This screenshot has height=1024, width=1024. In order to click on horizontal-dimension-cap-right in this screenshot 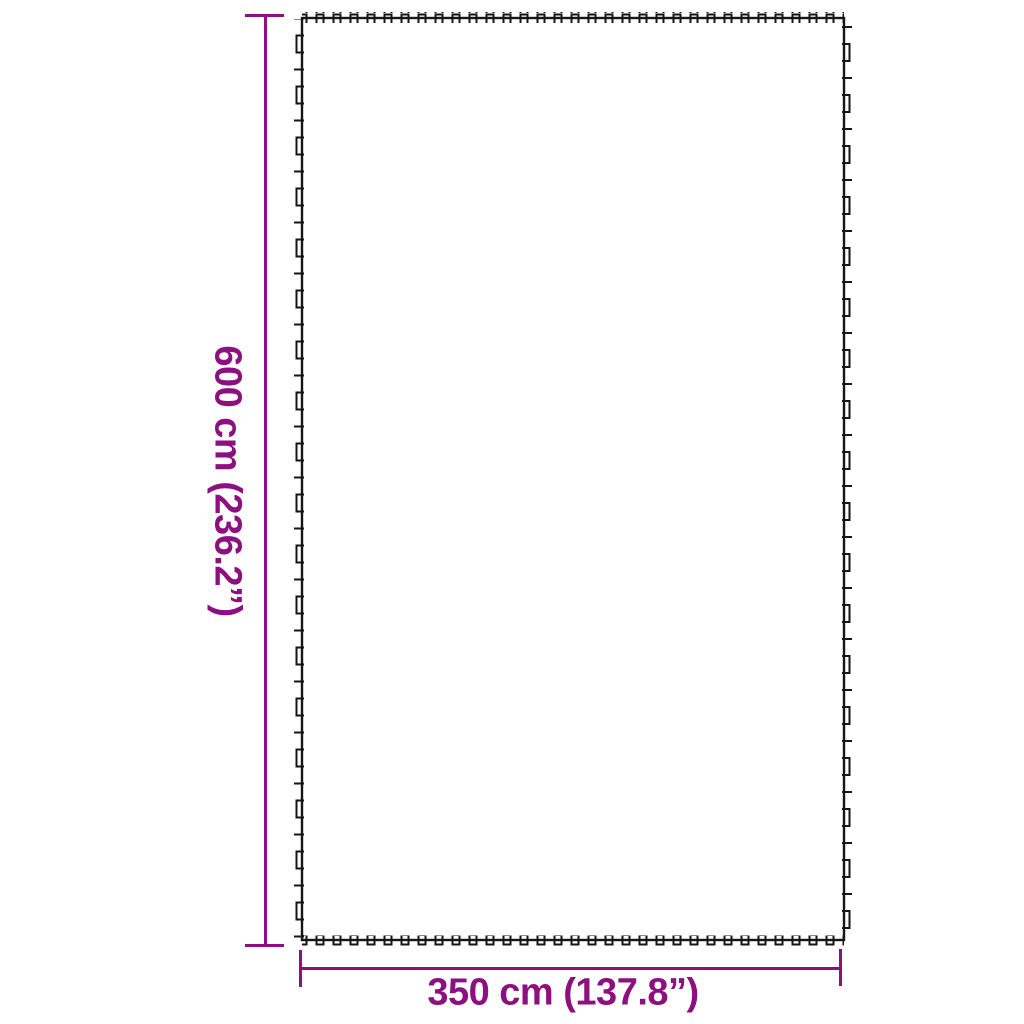, I will do `click(840, 967)`.